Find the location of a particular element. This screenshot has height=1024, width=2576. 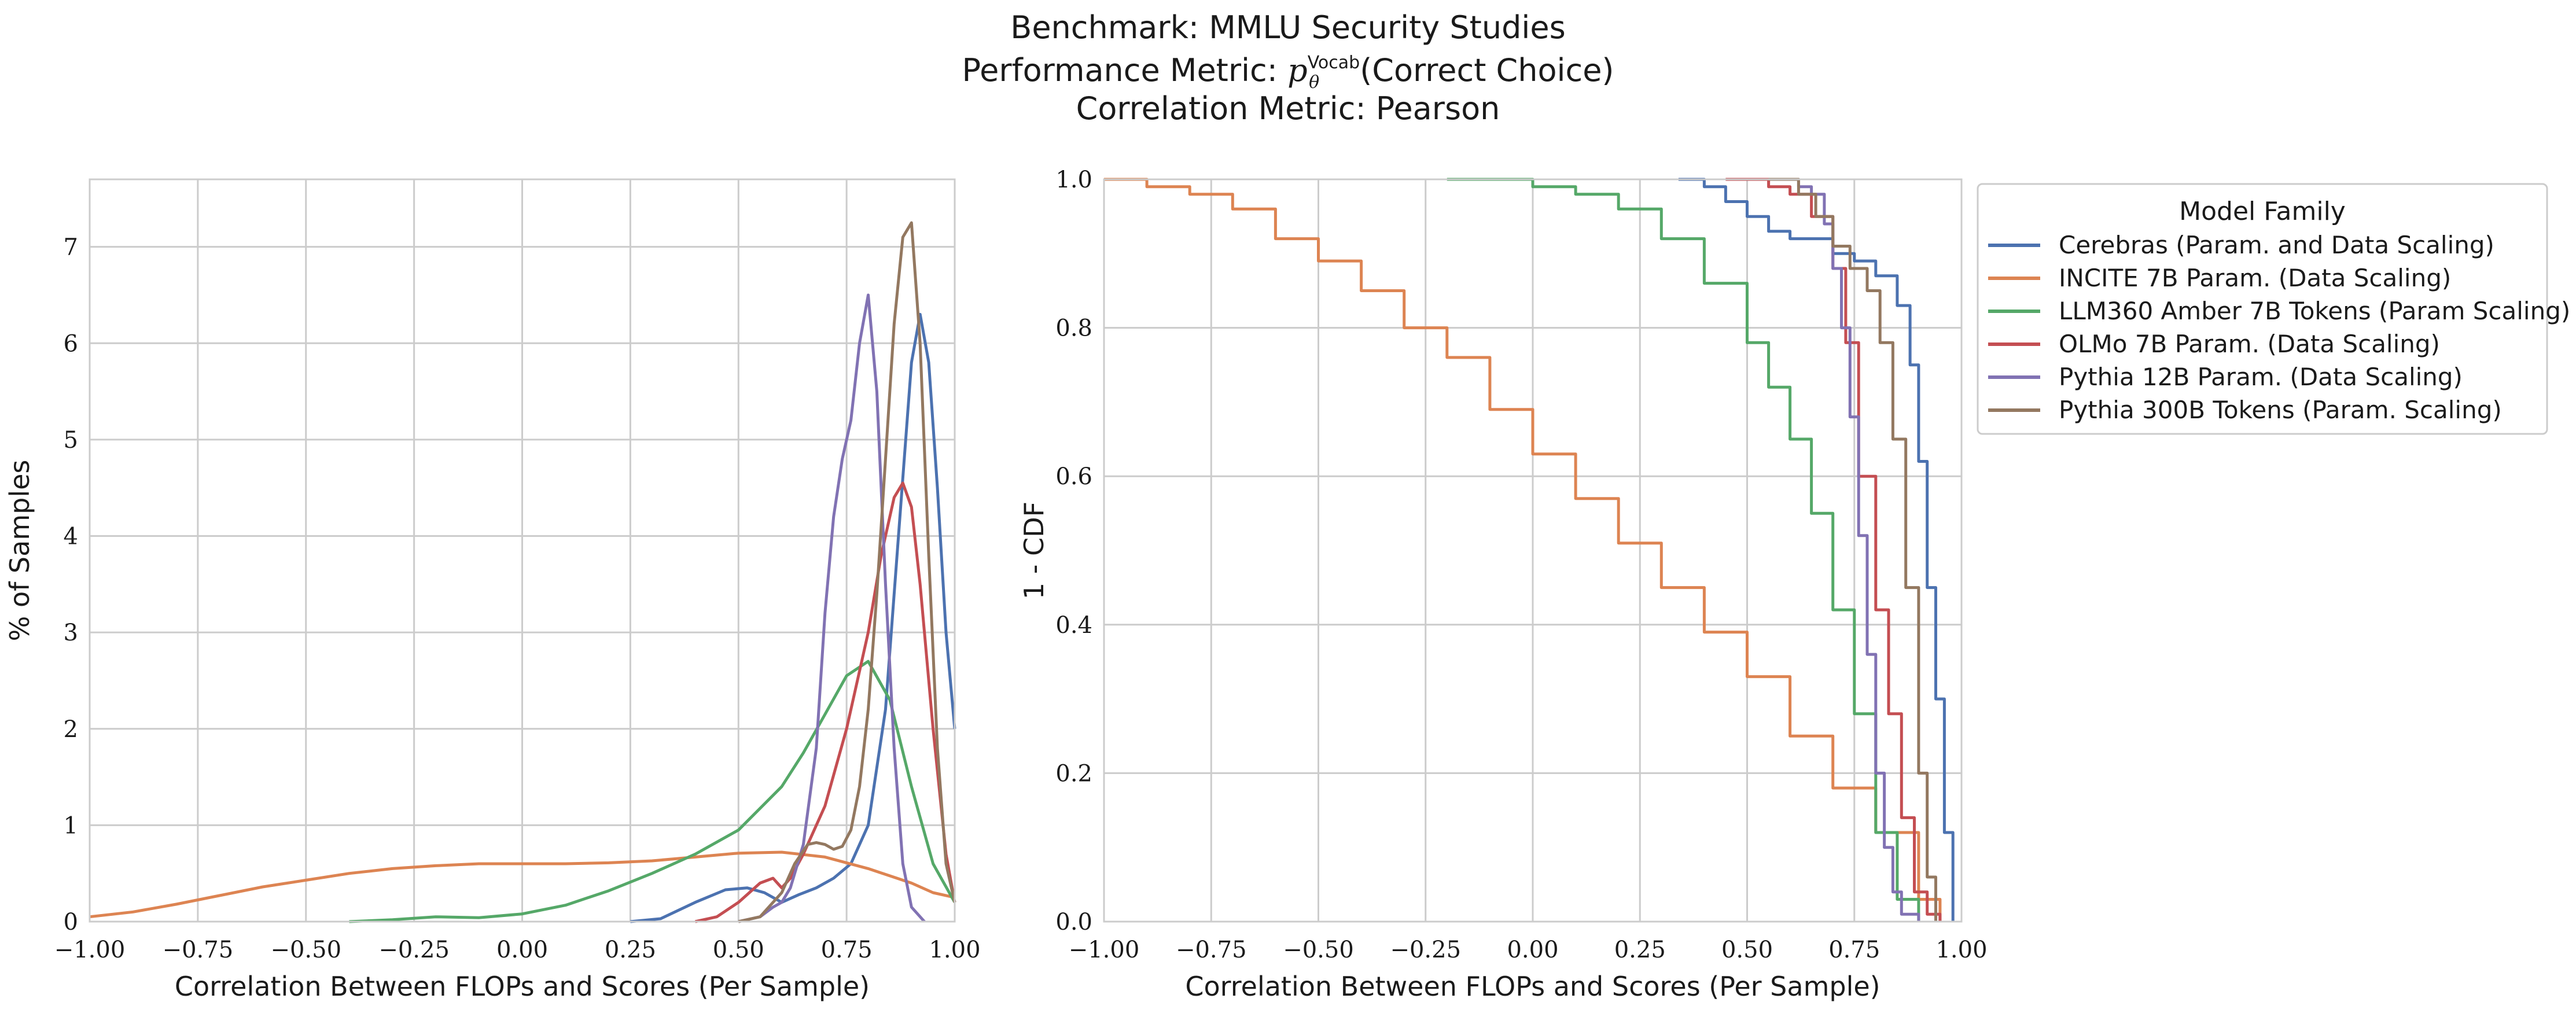

legend-item-olmo-7b-param-data-scaling: OLMo 7B Param. (Data Scaling) is located at coordinates (2214, 344).